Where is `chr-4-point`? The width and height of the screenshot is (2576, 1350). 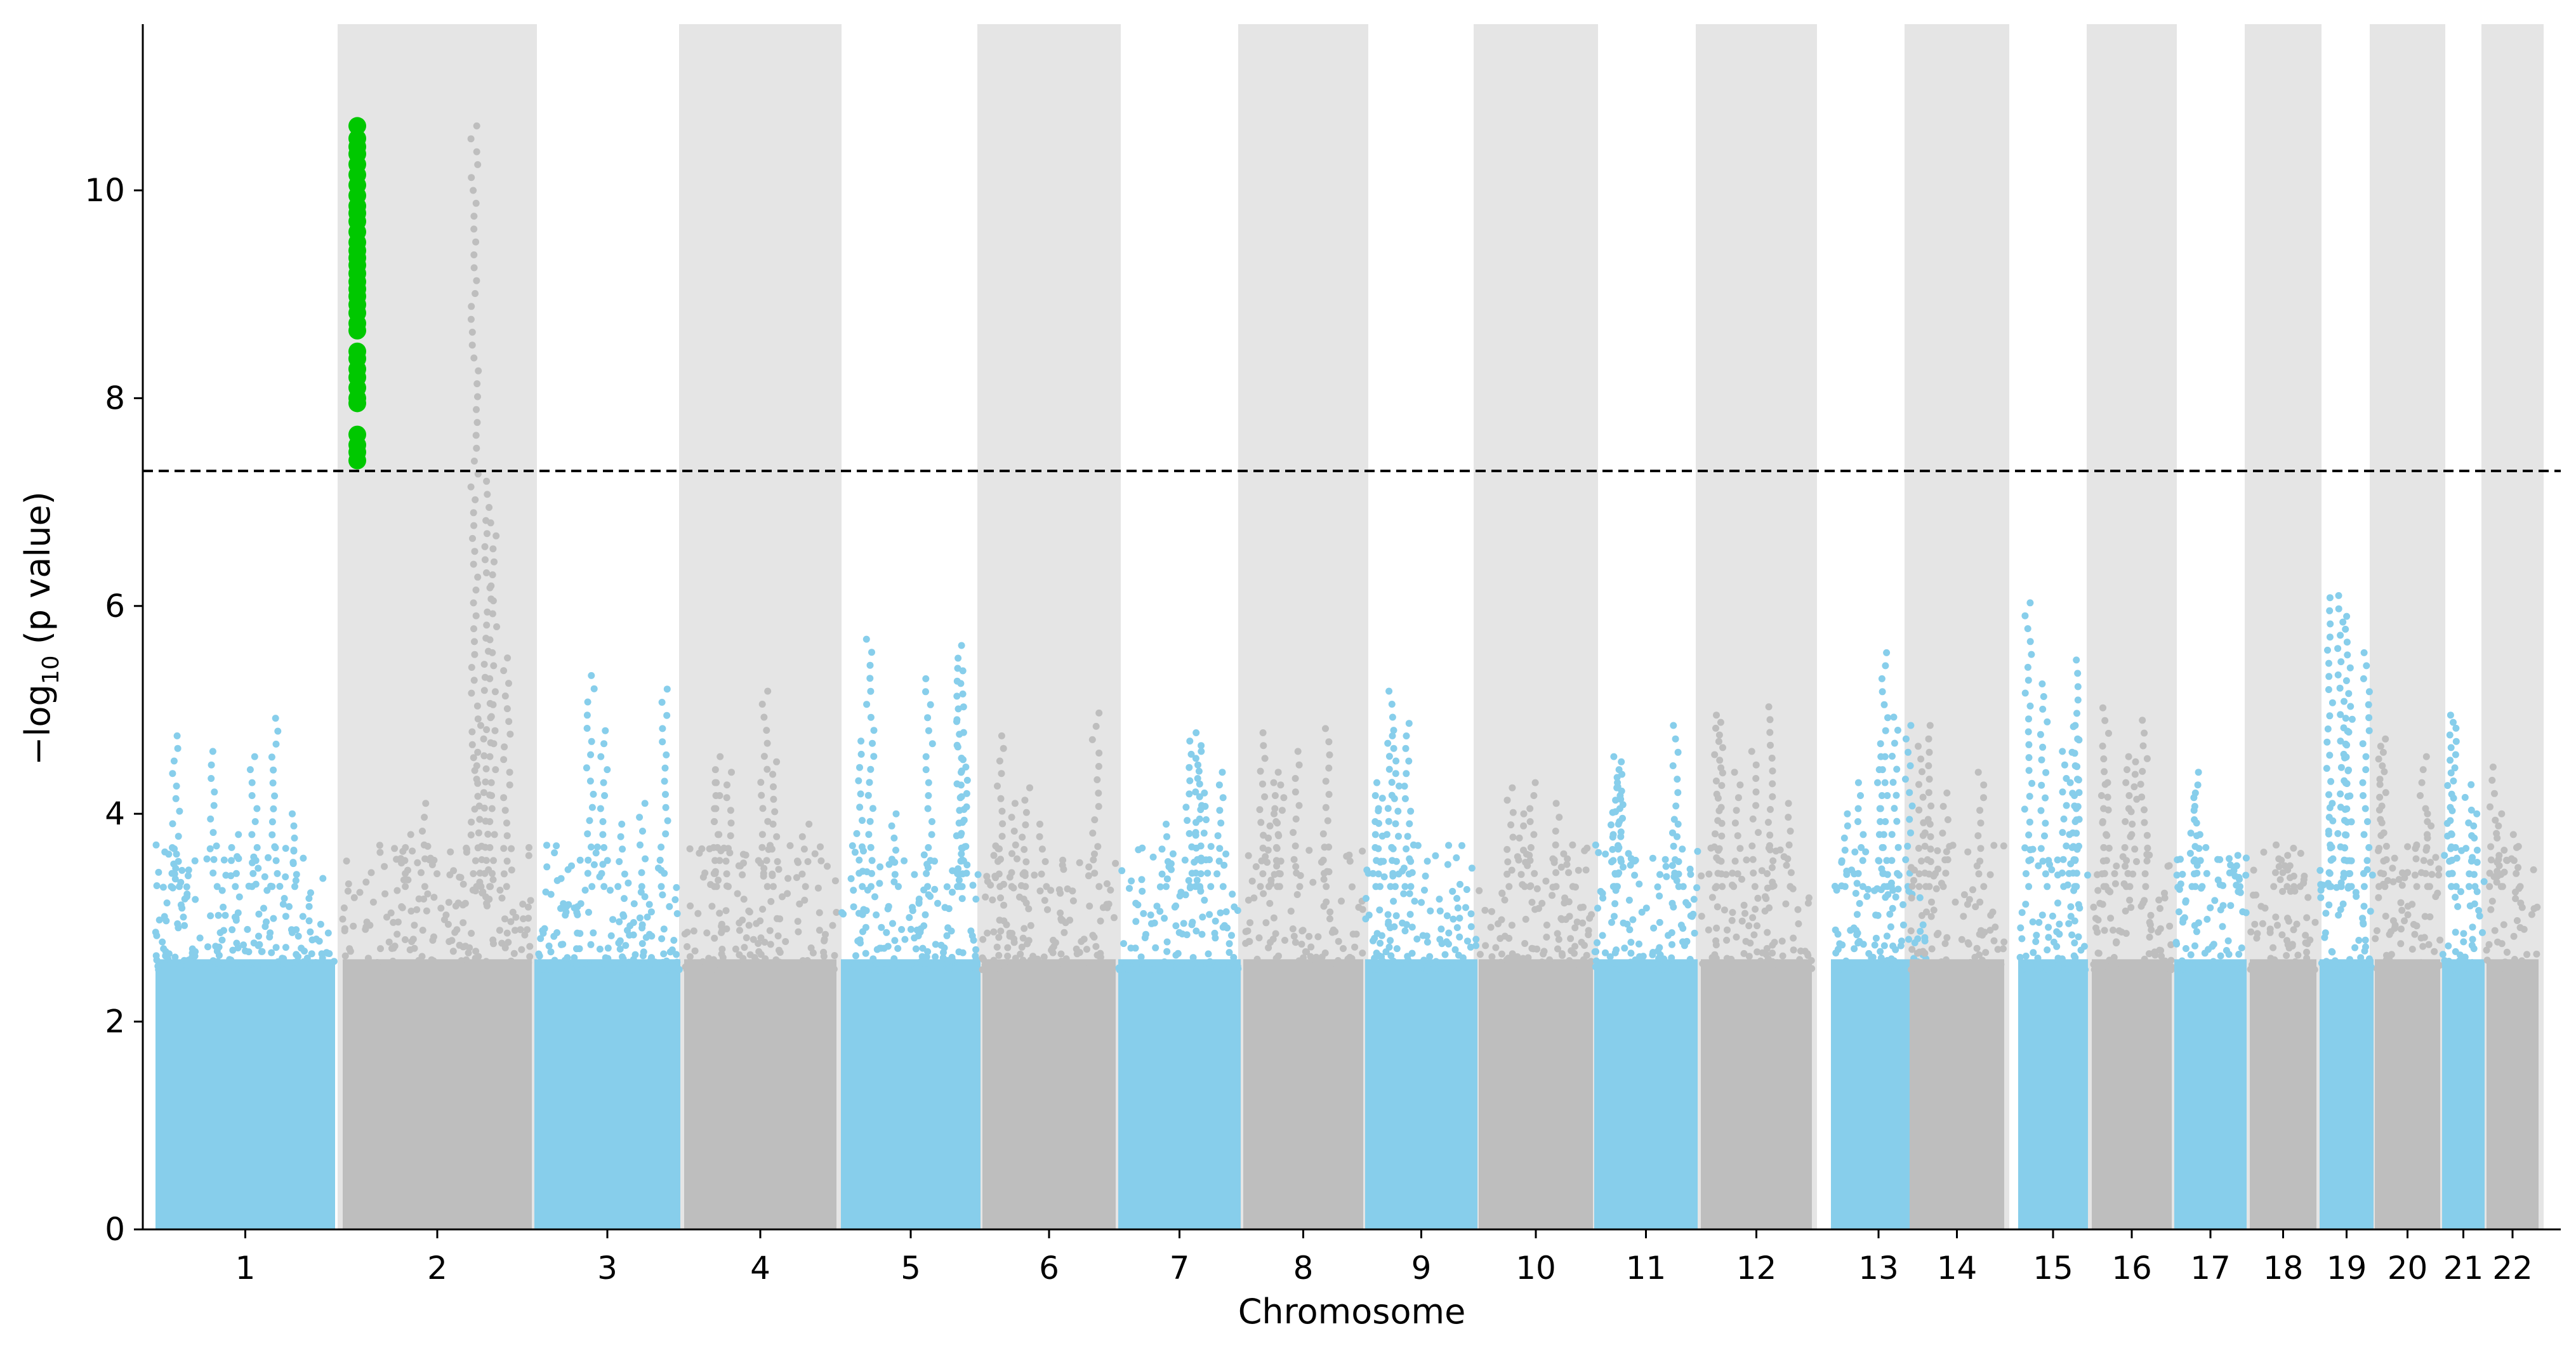 chr-4-point is located at coordinates (811, 948).